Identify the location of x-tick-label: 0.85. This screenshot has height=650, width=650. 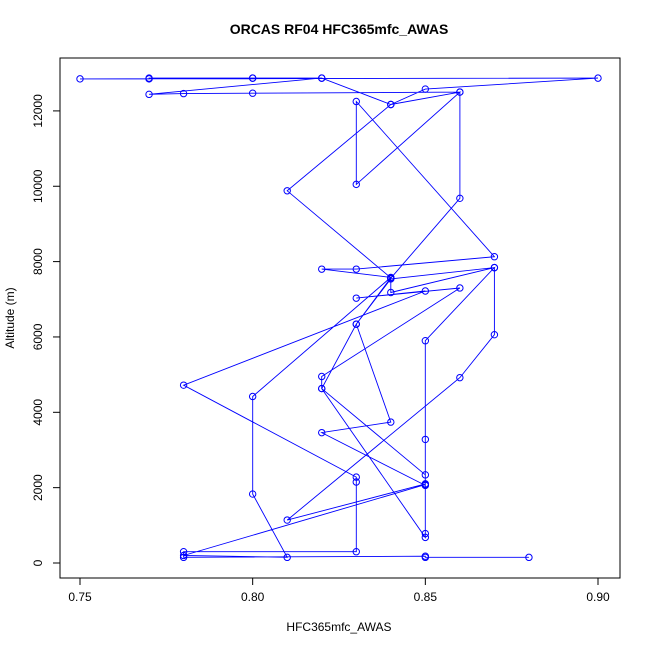
(426, 597).